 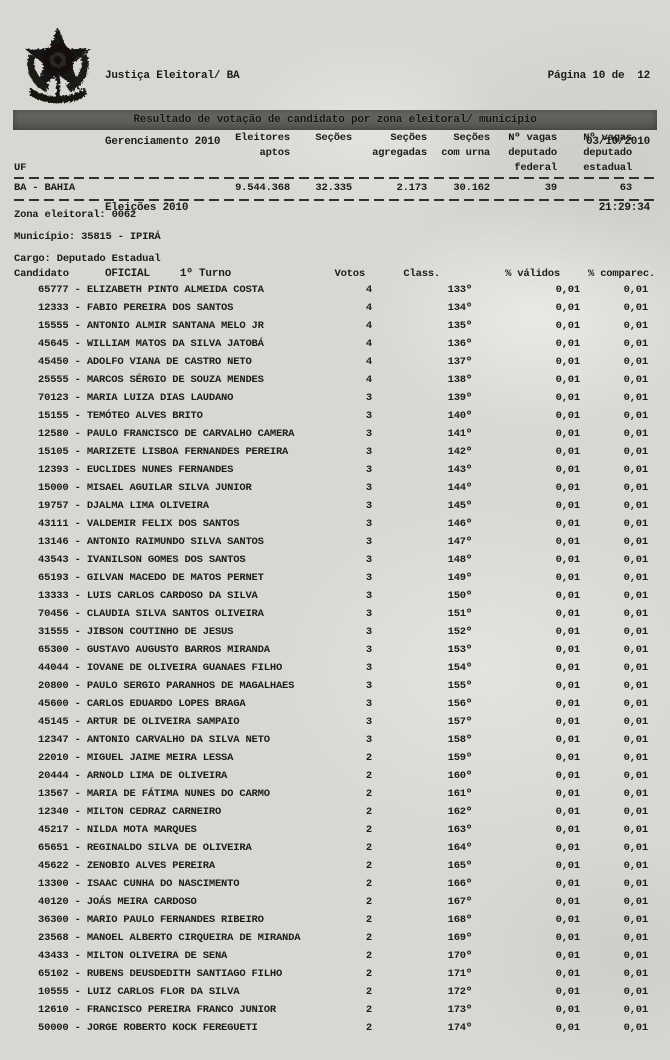 What do you see at coordinates (163, 142) in the screenshot?
I see `system-name: Gerenciamento 2010` at bounding box center [163, 142].